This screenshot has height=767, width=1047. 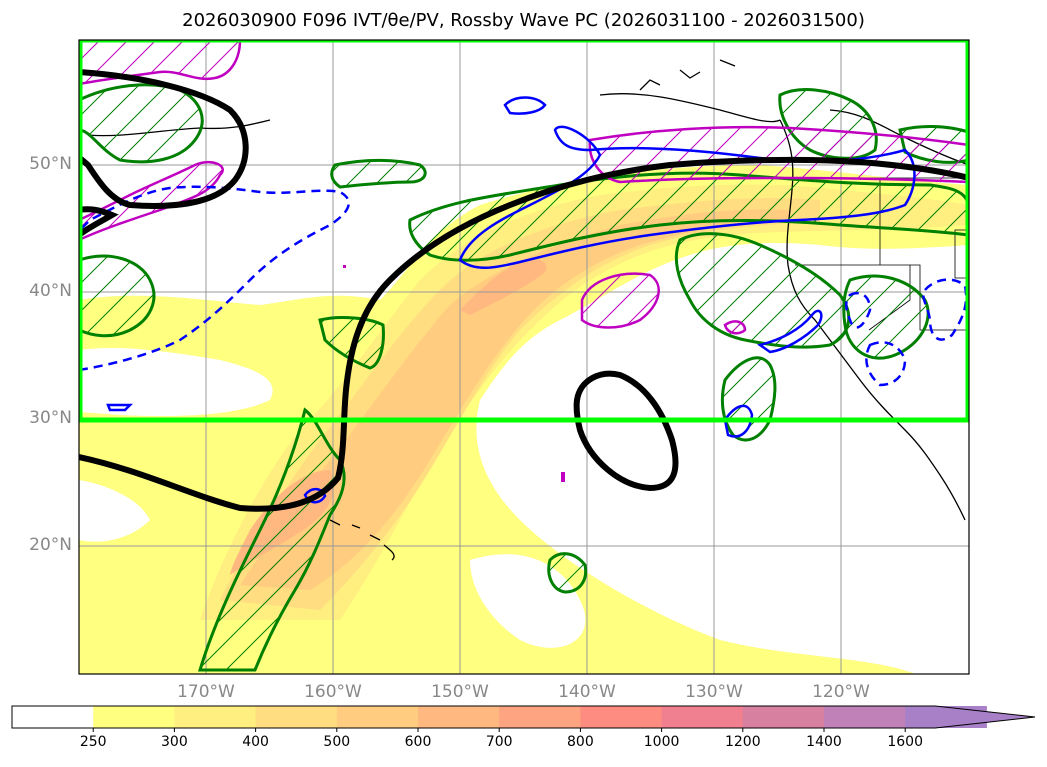 I want to click on colorbar-tick-label: 800, so click(x=580, y=742).